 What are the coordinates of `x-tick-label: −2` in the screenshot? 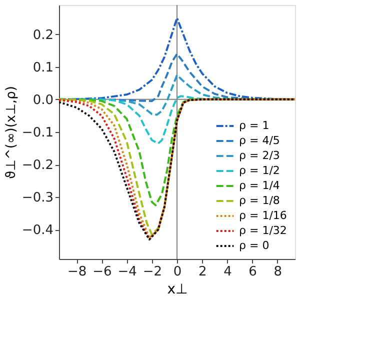 It's located at (152, 272).